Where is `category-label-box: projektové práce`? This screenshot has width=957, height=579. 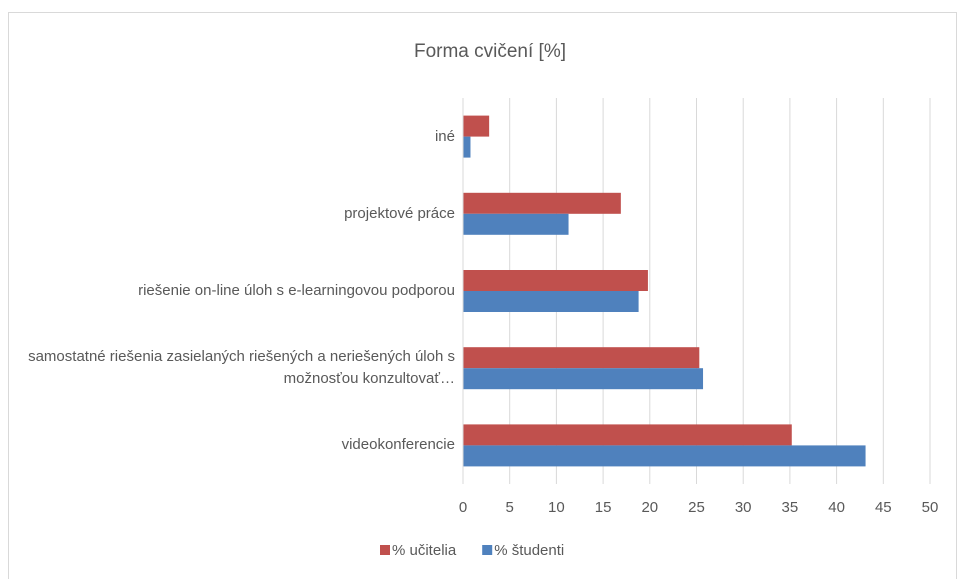 category-label-box: projektové práce is located at coordinates (399, 213).